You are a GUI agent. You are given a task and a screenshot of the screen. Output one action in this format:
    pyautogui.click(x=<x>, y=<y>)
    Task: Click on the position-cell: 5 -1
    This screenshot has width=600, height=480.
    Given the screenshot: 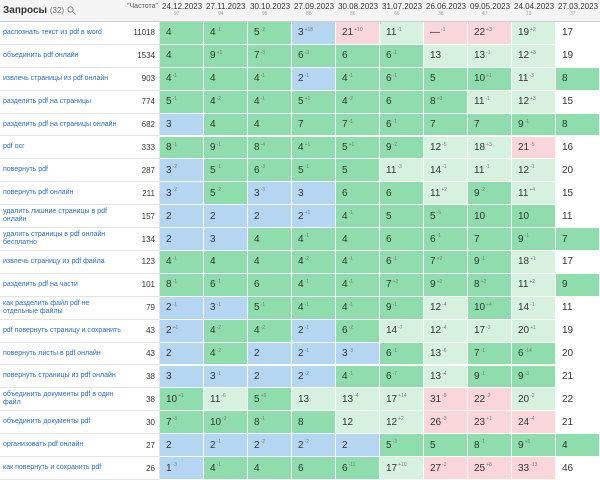 What is the action you would take?
    pyautogui.click(x=226, y=171)
    